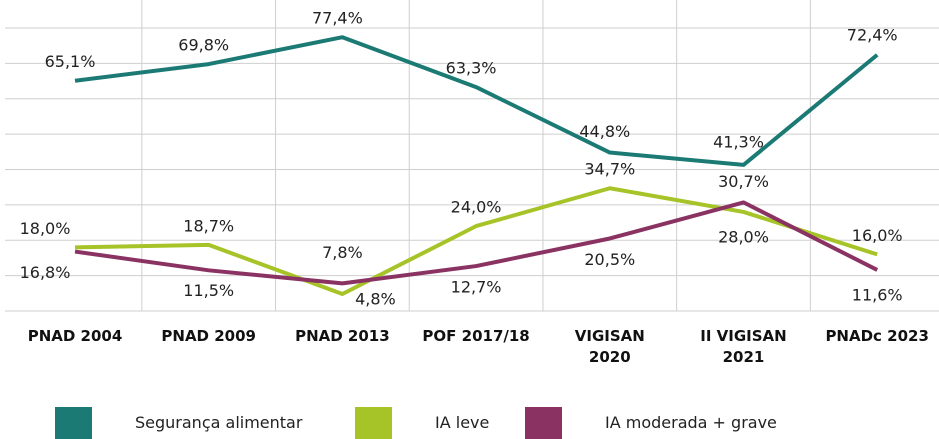 Image resolution: width=939 pixels, height=439 pixels. I want to click on legend-label: IA moderada + grave, so click(691, 422).